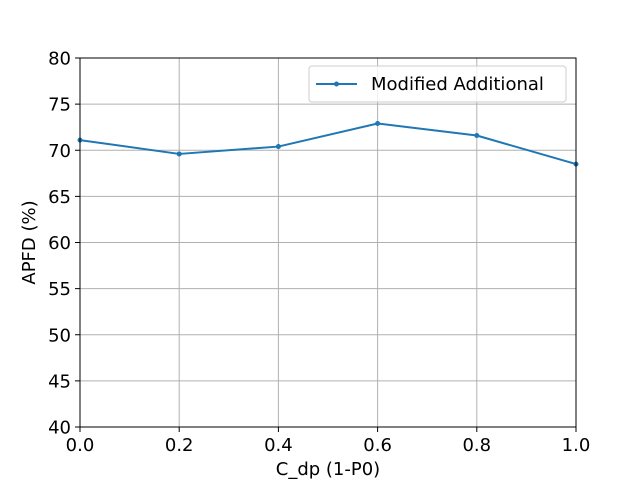 Image resolution: width=640 pixels, height=484 pixels. Describe the element at coordinates (278, 445) in the screenshot. I see `x-tick-label: 0.4` at that location.